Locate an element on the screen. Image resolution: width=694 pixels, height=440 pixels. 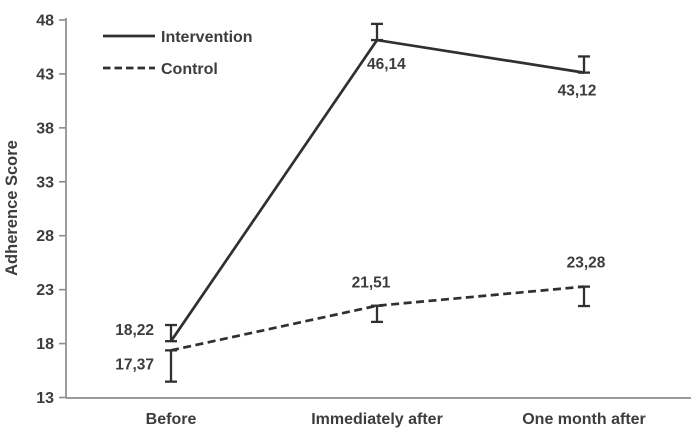
y-tick-label: 38 is located at coordinates (45, 128).